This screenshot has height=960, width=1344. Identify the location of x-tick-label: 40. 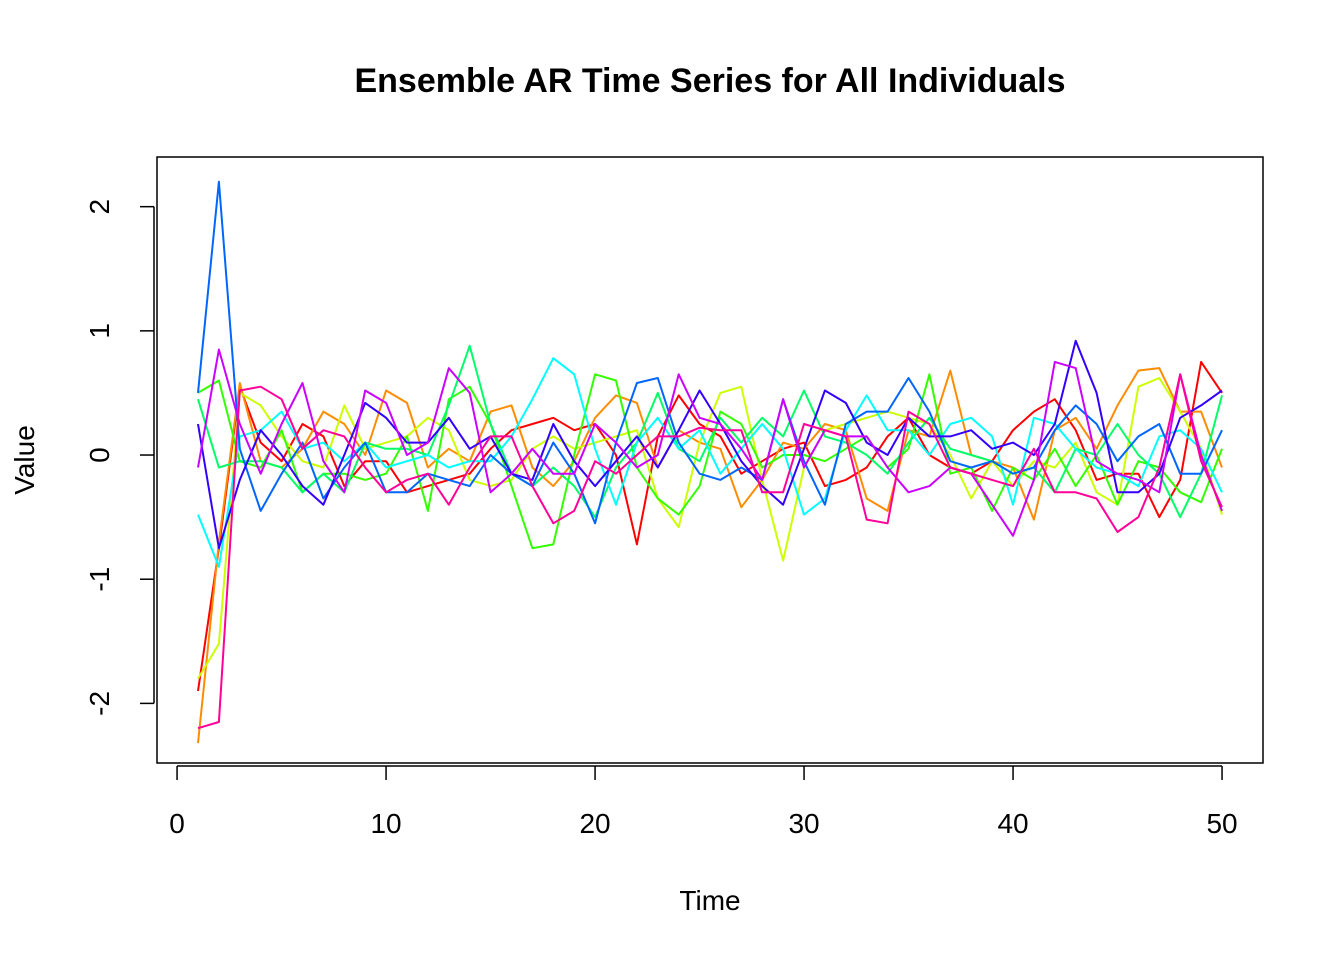
(1012, 823).